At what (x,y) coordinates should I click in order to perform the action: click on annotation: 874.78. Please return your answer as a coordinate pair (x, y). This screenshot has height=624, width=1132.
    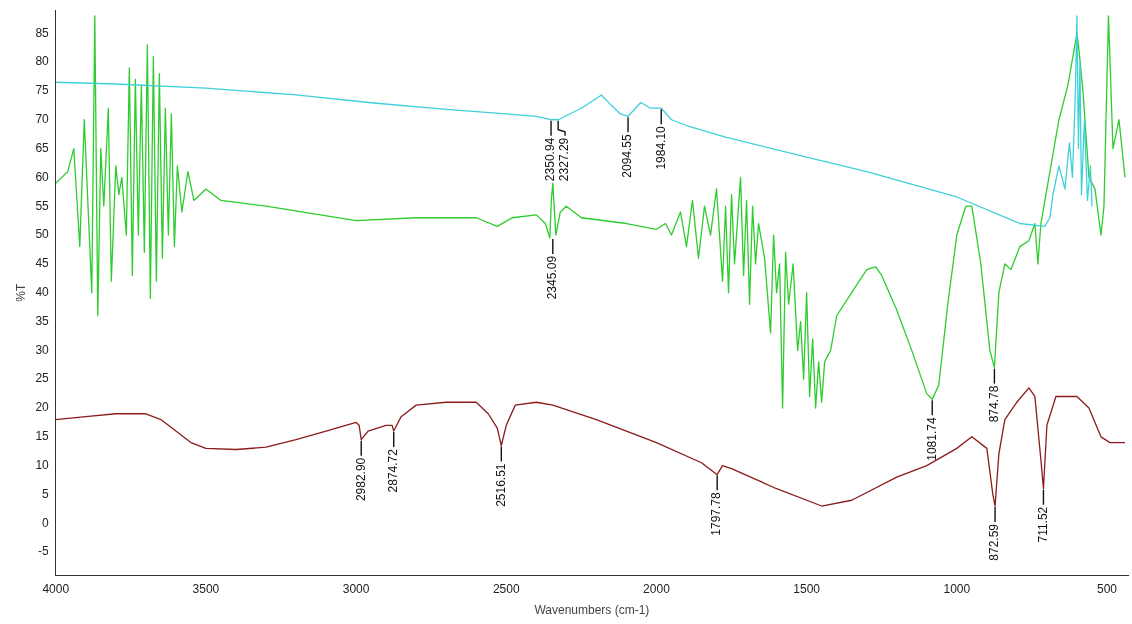
    Looking at the image, I should click on (993, 404).